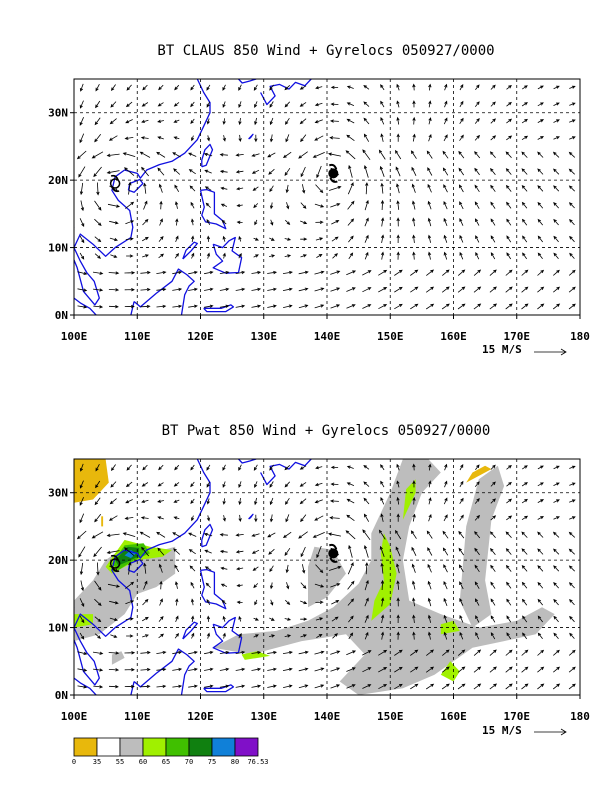 The image size is (612, 792). I want to click on x-tick-label: 150E, so click(390, 336).